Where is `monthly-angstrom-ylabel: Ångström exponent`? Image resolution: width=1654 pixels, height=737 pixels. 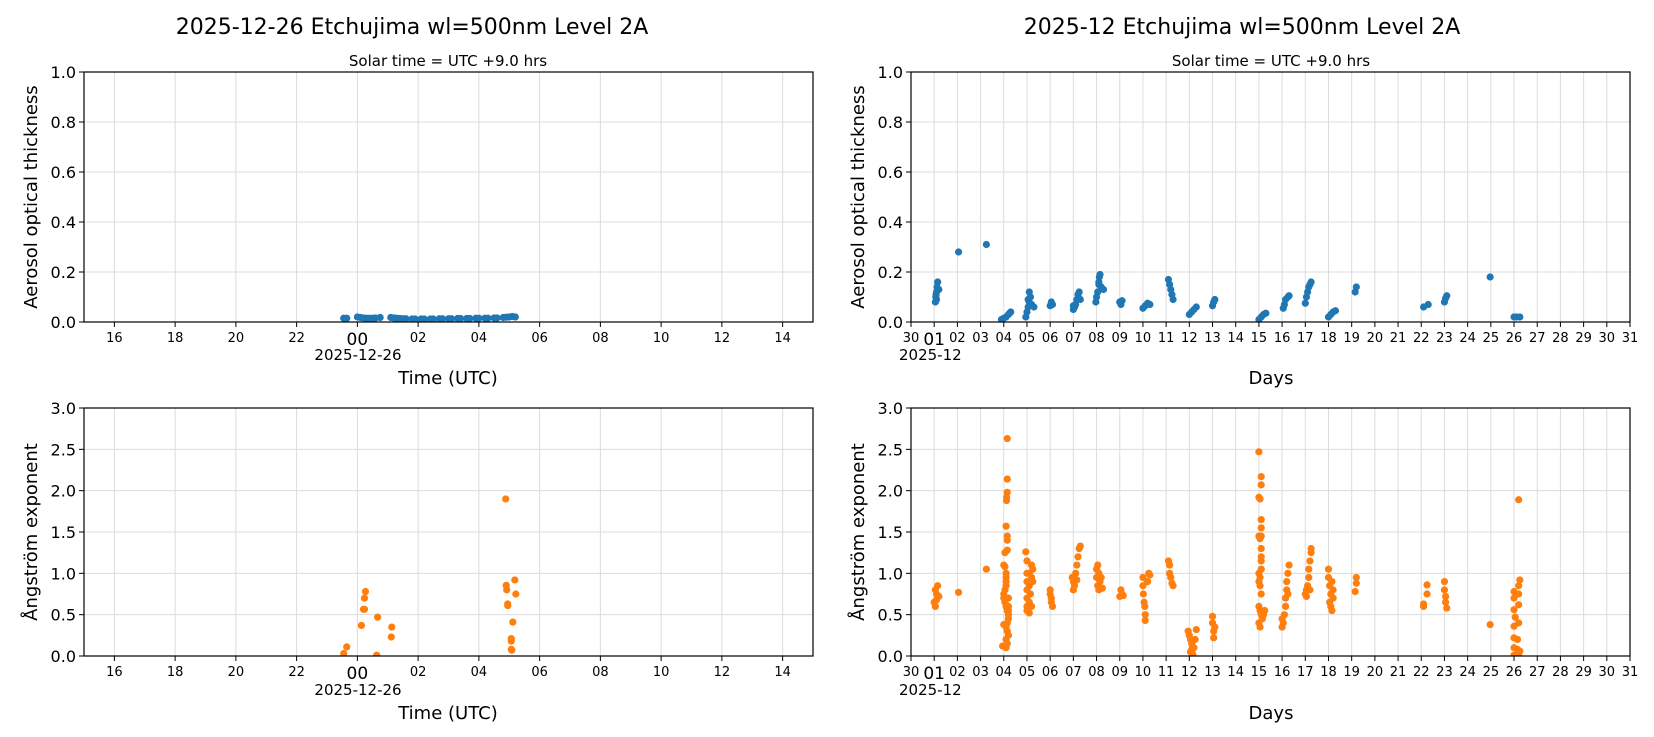
monthly-angstrom-ylabel: Ångström exponent is located at coordinates (858, 532).